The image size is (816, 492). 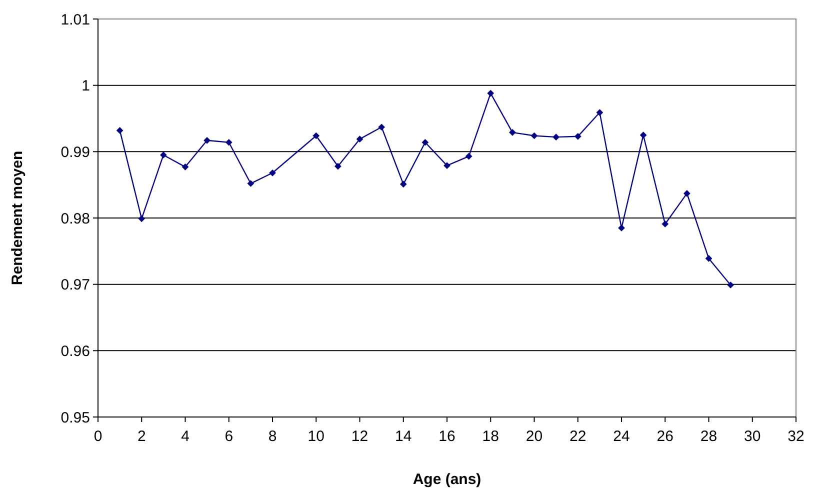 I want to click on x-tick-label: 32, so click(x=796, y=436).